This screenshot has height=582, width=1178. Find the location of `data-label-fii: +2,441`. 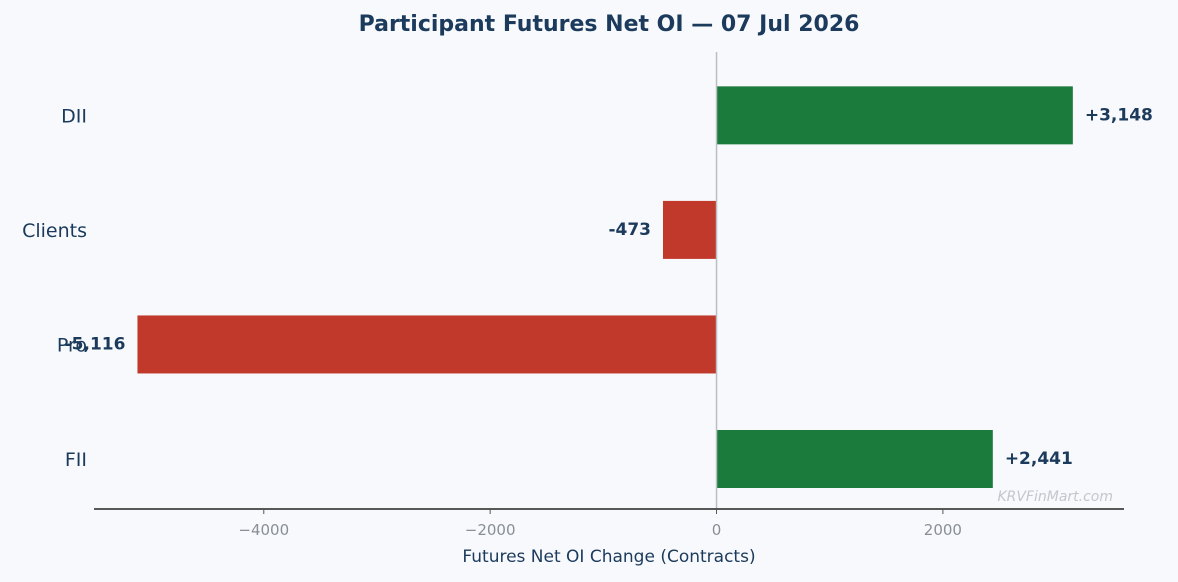

data-label-fii: +2,441 is located at coordinates (1039, 459).